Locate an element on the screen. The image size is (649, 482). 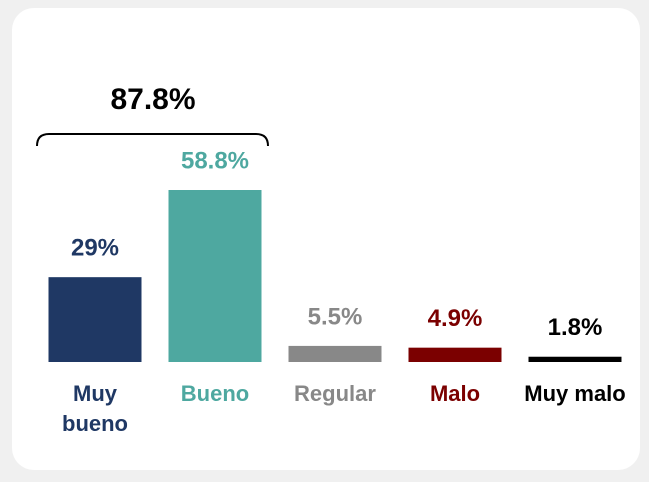
category-label: Bueno is located at coordinates (215, 393).